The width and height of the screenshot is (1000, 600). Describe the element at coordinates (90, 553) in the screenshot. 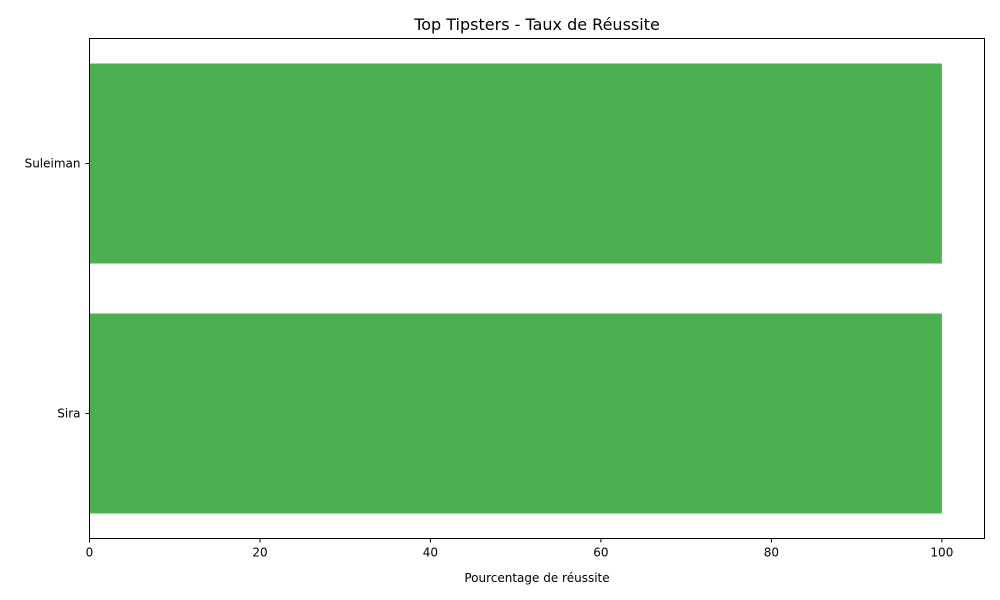

I see `x-tick-label: 0` at that location.